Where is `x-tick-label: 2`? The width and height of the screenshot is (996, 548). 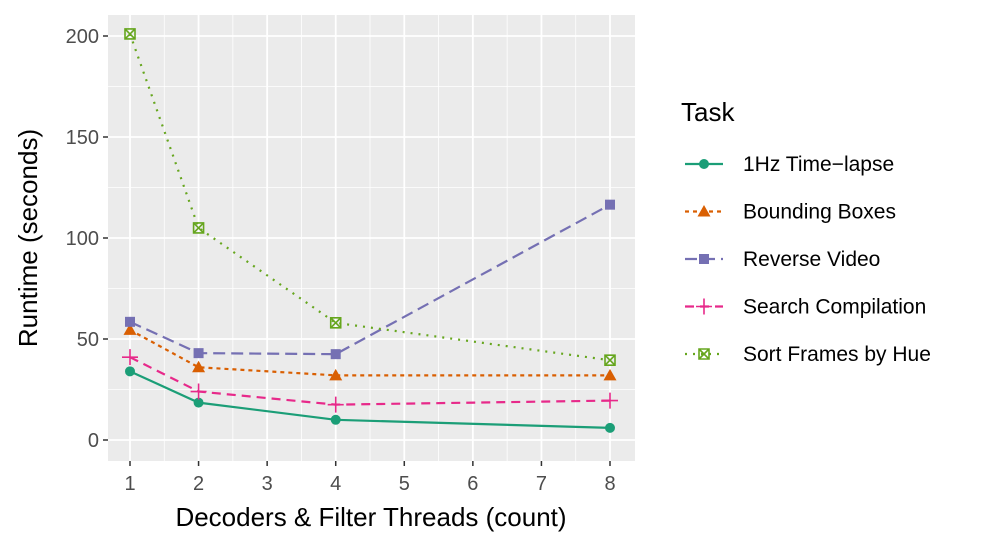 x-tick-label: 2 is located at coordinates (198, 484).